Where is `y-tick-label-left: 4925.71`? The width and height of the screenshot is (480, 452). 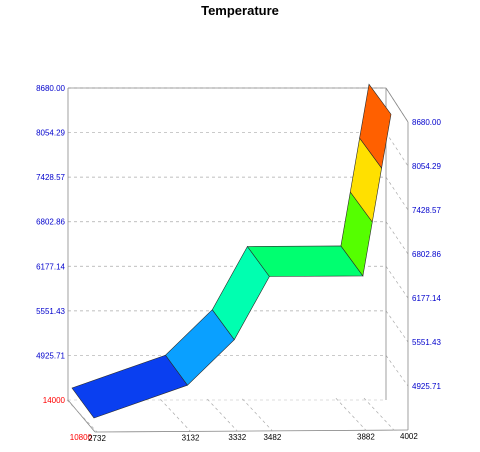
y-tick-label-left: 4925.71 is located at coordinates (50, 355).